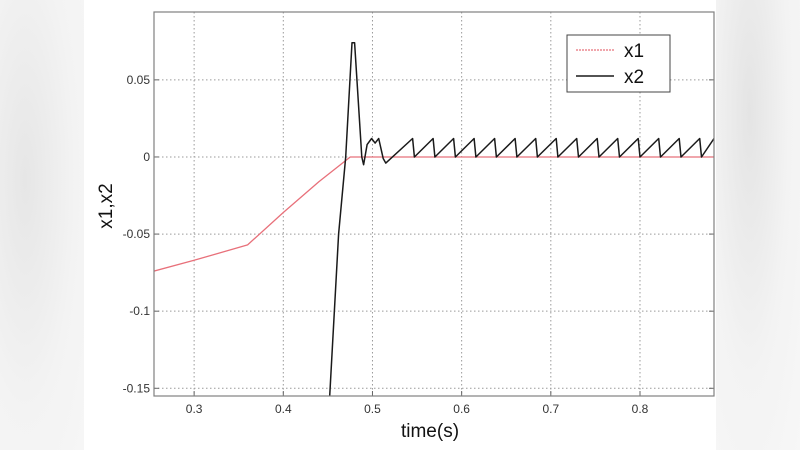 The width and height of the screenshot is (800, 450). Describe the element at coordinates (640, 409) in the screenshot. I see `x-tick-label: 0.8` at that location.